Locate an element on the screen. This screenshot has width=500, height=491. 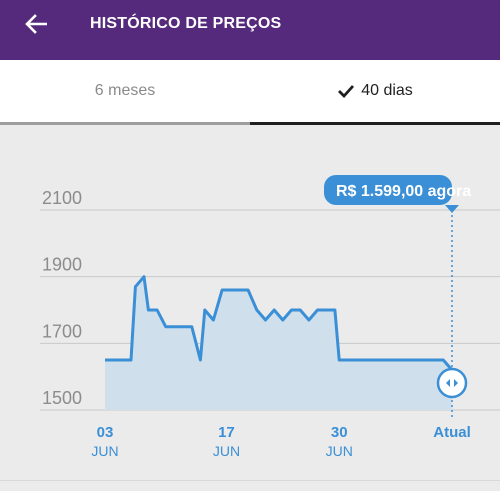
tab-label: 40 dias is located at coordinates (387, 90).